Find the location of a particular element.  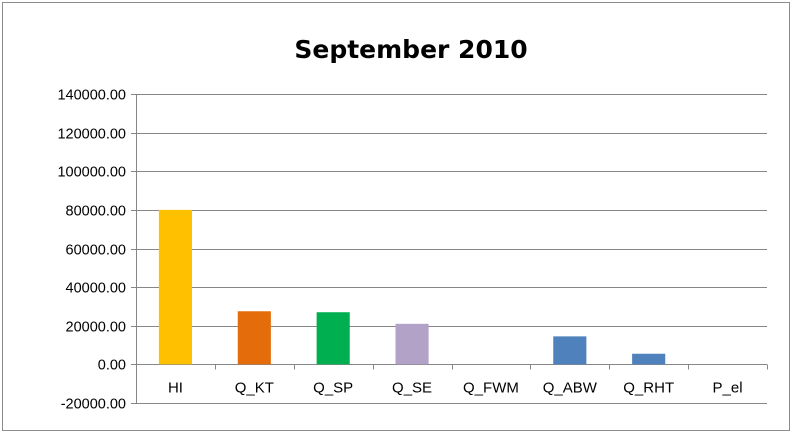

y-tick-label: 140000.00 is located at coordinates (91, 96).